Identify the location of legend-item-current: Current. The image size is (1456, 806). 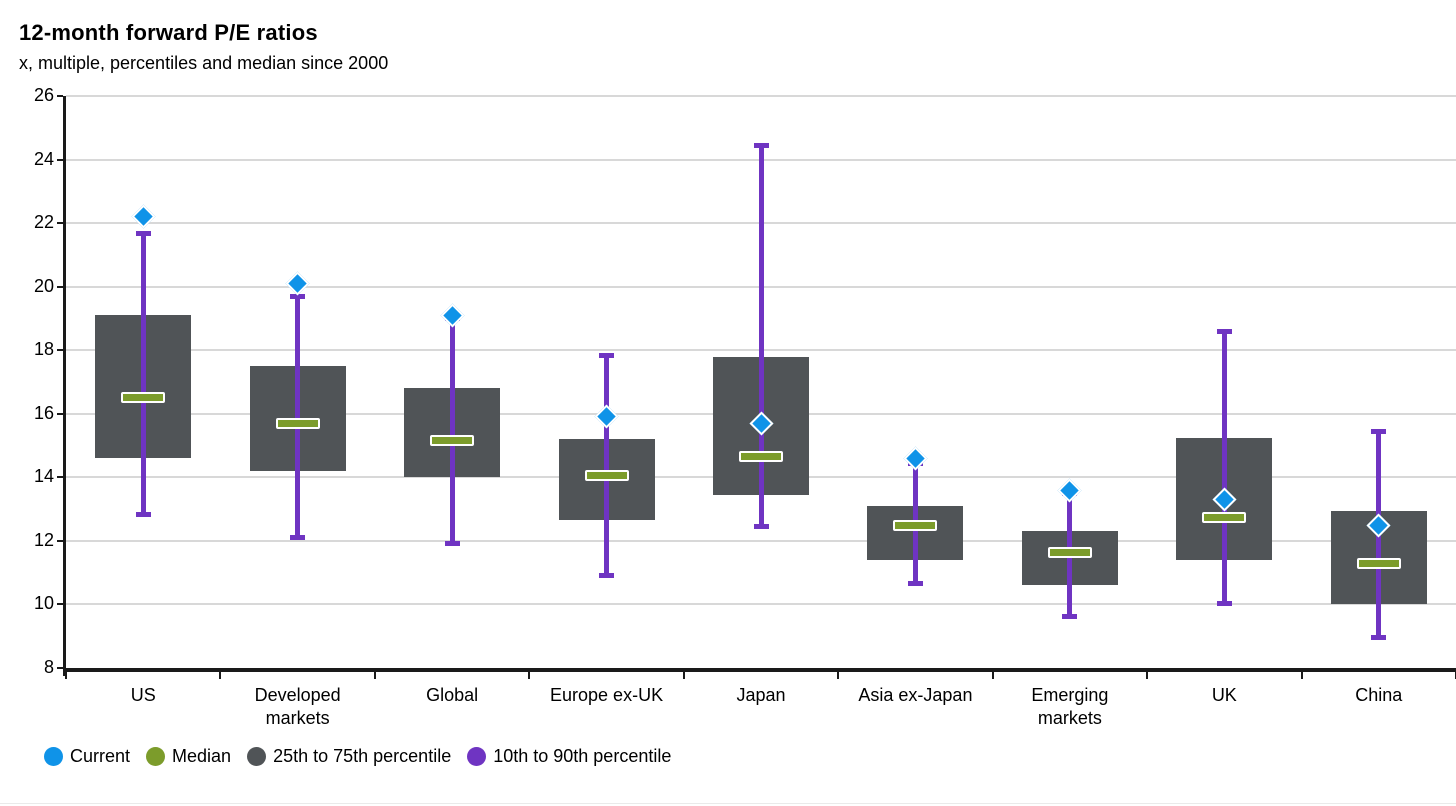
(87, 756).